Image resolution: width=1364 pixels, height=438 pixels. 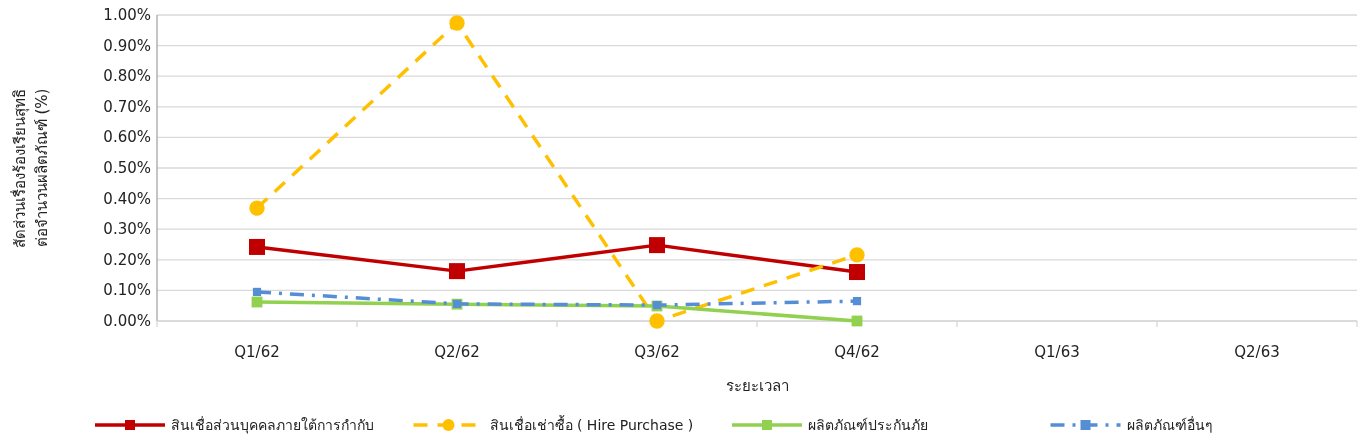 What do you see at coordinates (457, 352) in the screenshot?
I see `x-tick-label: Q2/62` at bounding box center [457, 352].